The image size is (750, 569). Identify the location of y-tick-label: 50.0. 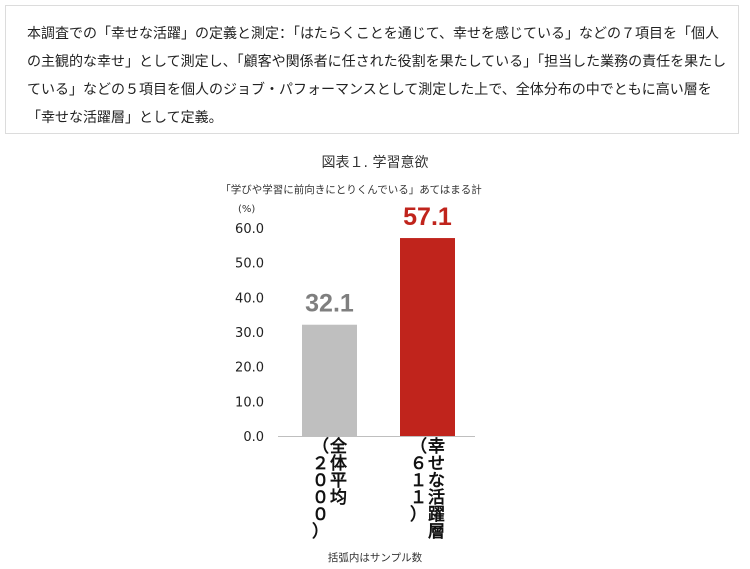
(249, 264).